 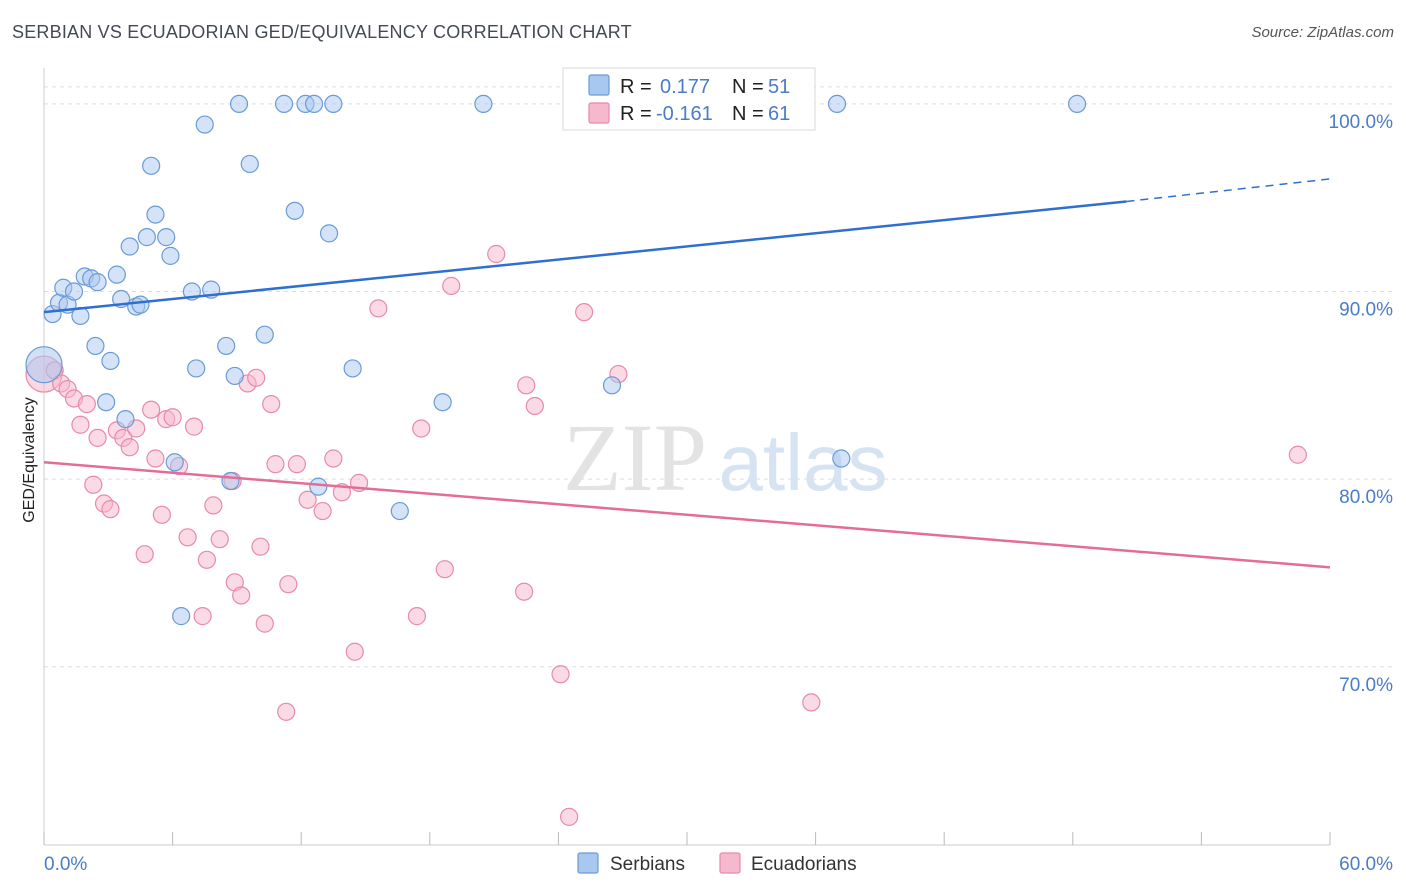 What do you see at coordinates (803, 462) in the screenshot?
I see `watermark-atlas: atlas` at bounding box center [803, 462].